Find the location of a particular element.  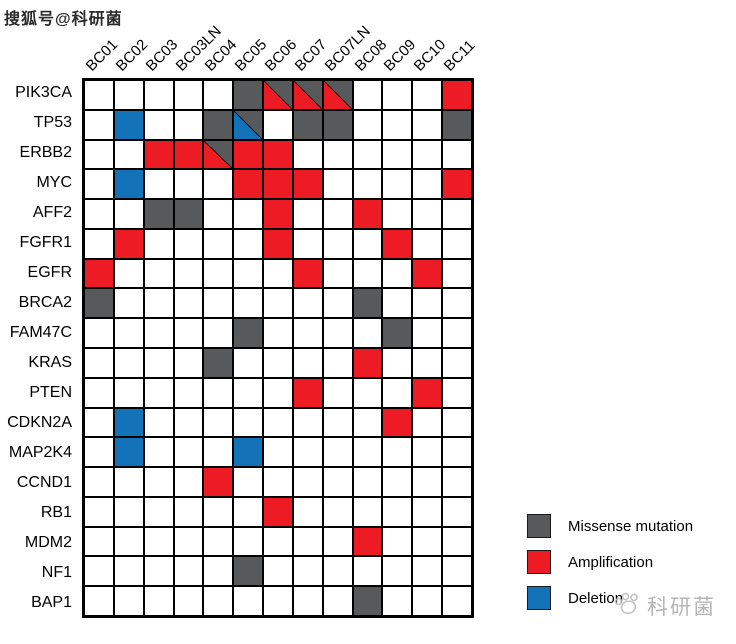

cell-MYC-BC02 is located at coordinates (128, 184).